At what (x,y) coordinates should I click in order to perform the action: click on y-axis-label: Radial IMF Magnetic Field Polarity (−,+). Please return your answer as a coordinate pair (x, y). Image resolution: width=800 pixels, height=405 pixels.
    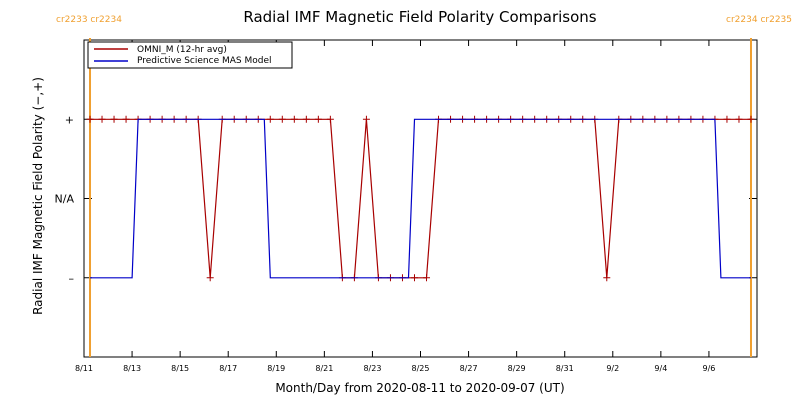
    Looking at the image, I should click on (38, 196).